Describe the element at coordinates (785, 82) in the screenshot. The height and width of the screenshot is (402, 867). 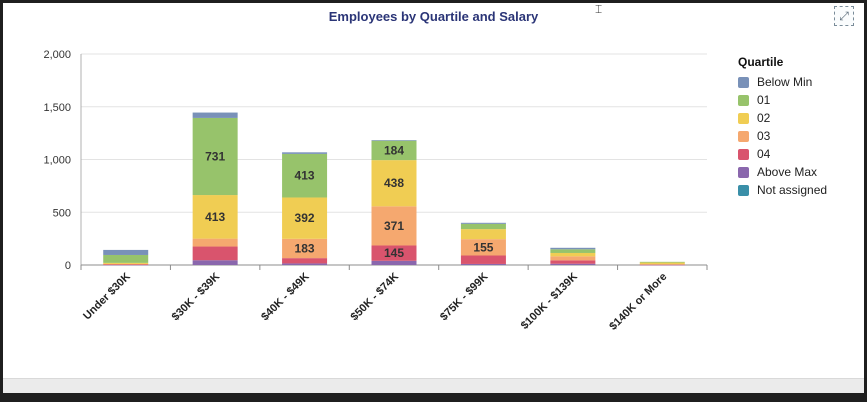
I see `legend-label: Below Min` at that location.